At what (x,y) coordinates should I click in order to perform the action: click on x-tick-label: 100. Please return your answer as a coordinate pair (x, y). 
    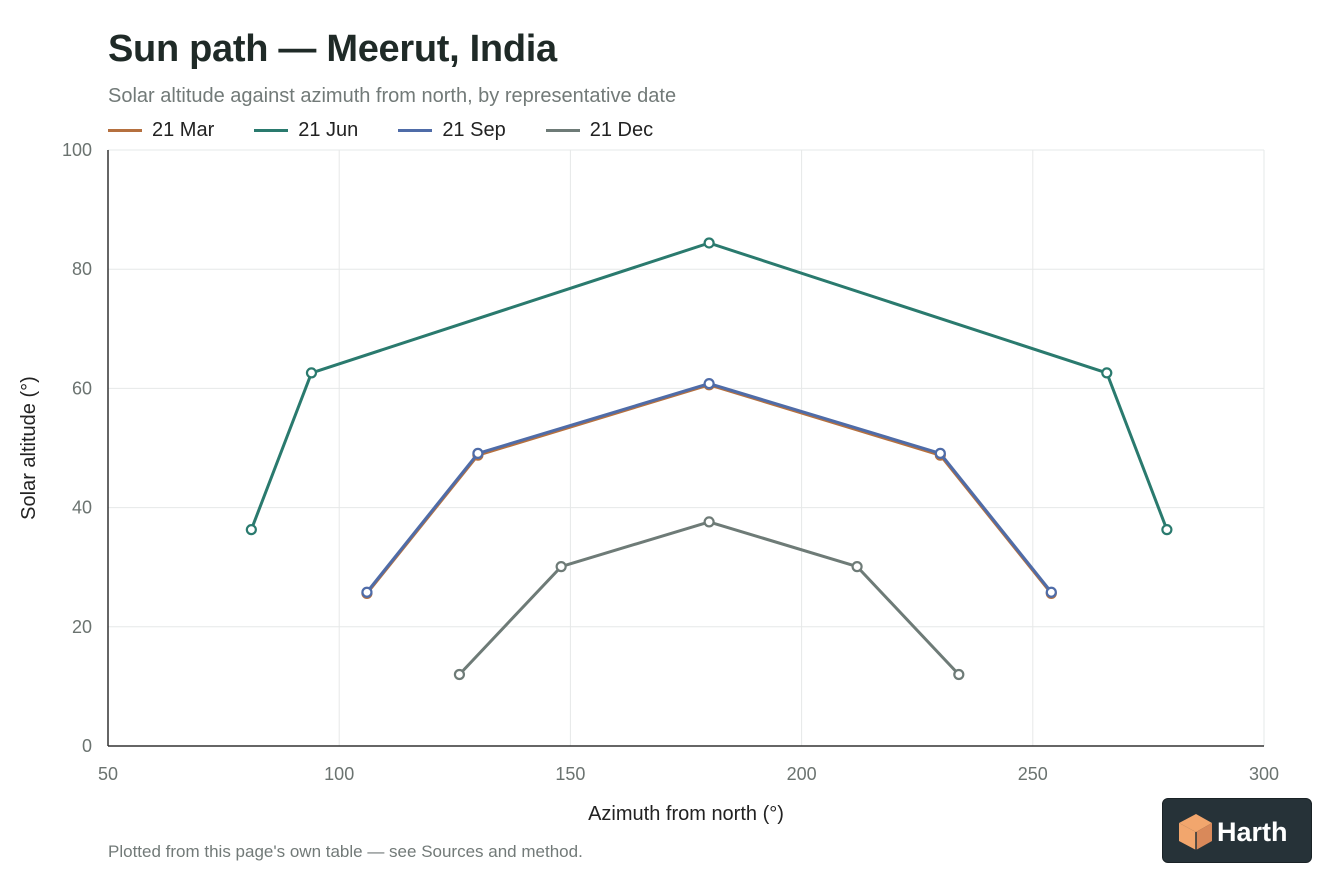
    Looking at the image, I should click on (339, 774).